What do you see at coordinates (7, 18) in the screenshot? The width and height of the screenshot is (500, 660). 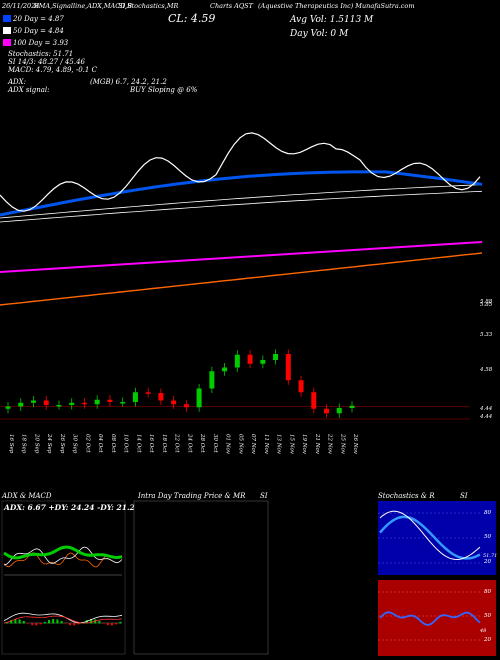 I see `legend-swatch-ema20` at bounding box center [7, 18].